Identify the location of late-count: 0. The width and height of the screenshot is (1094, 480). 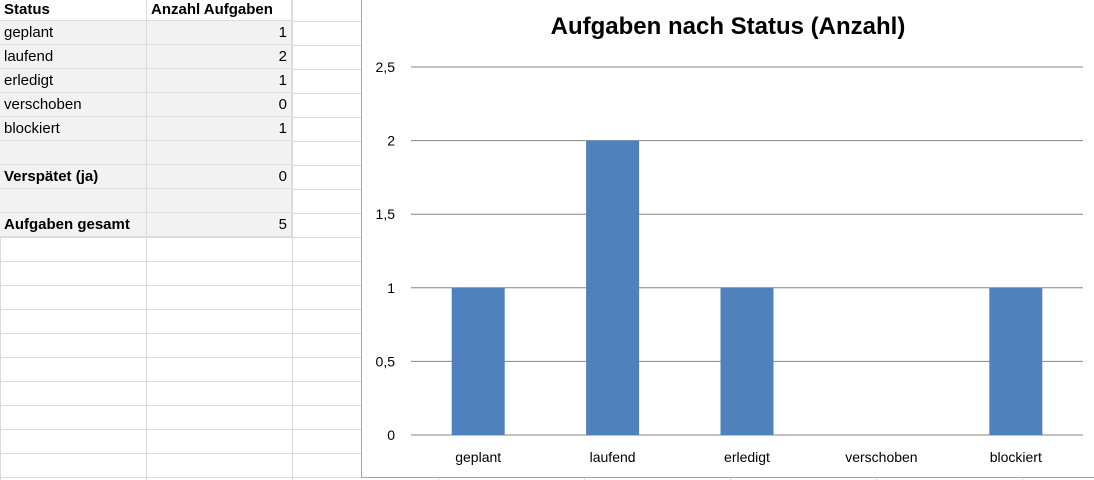
(219, 176).